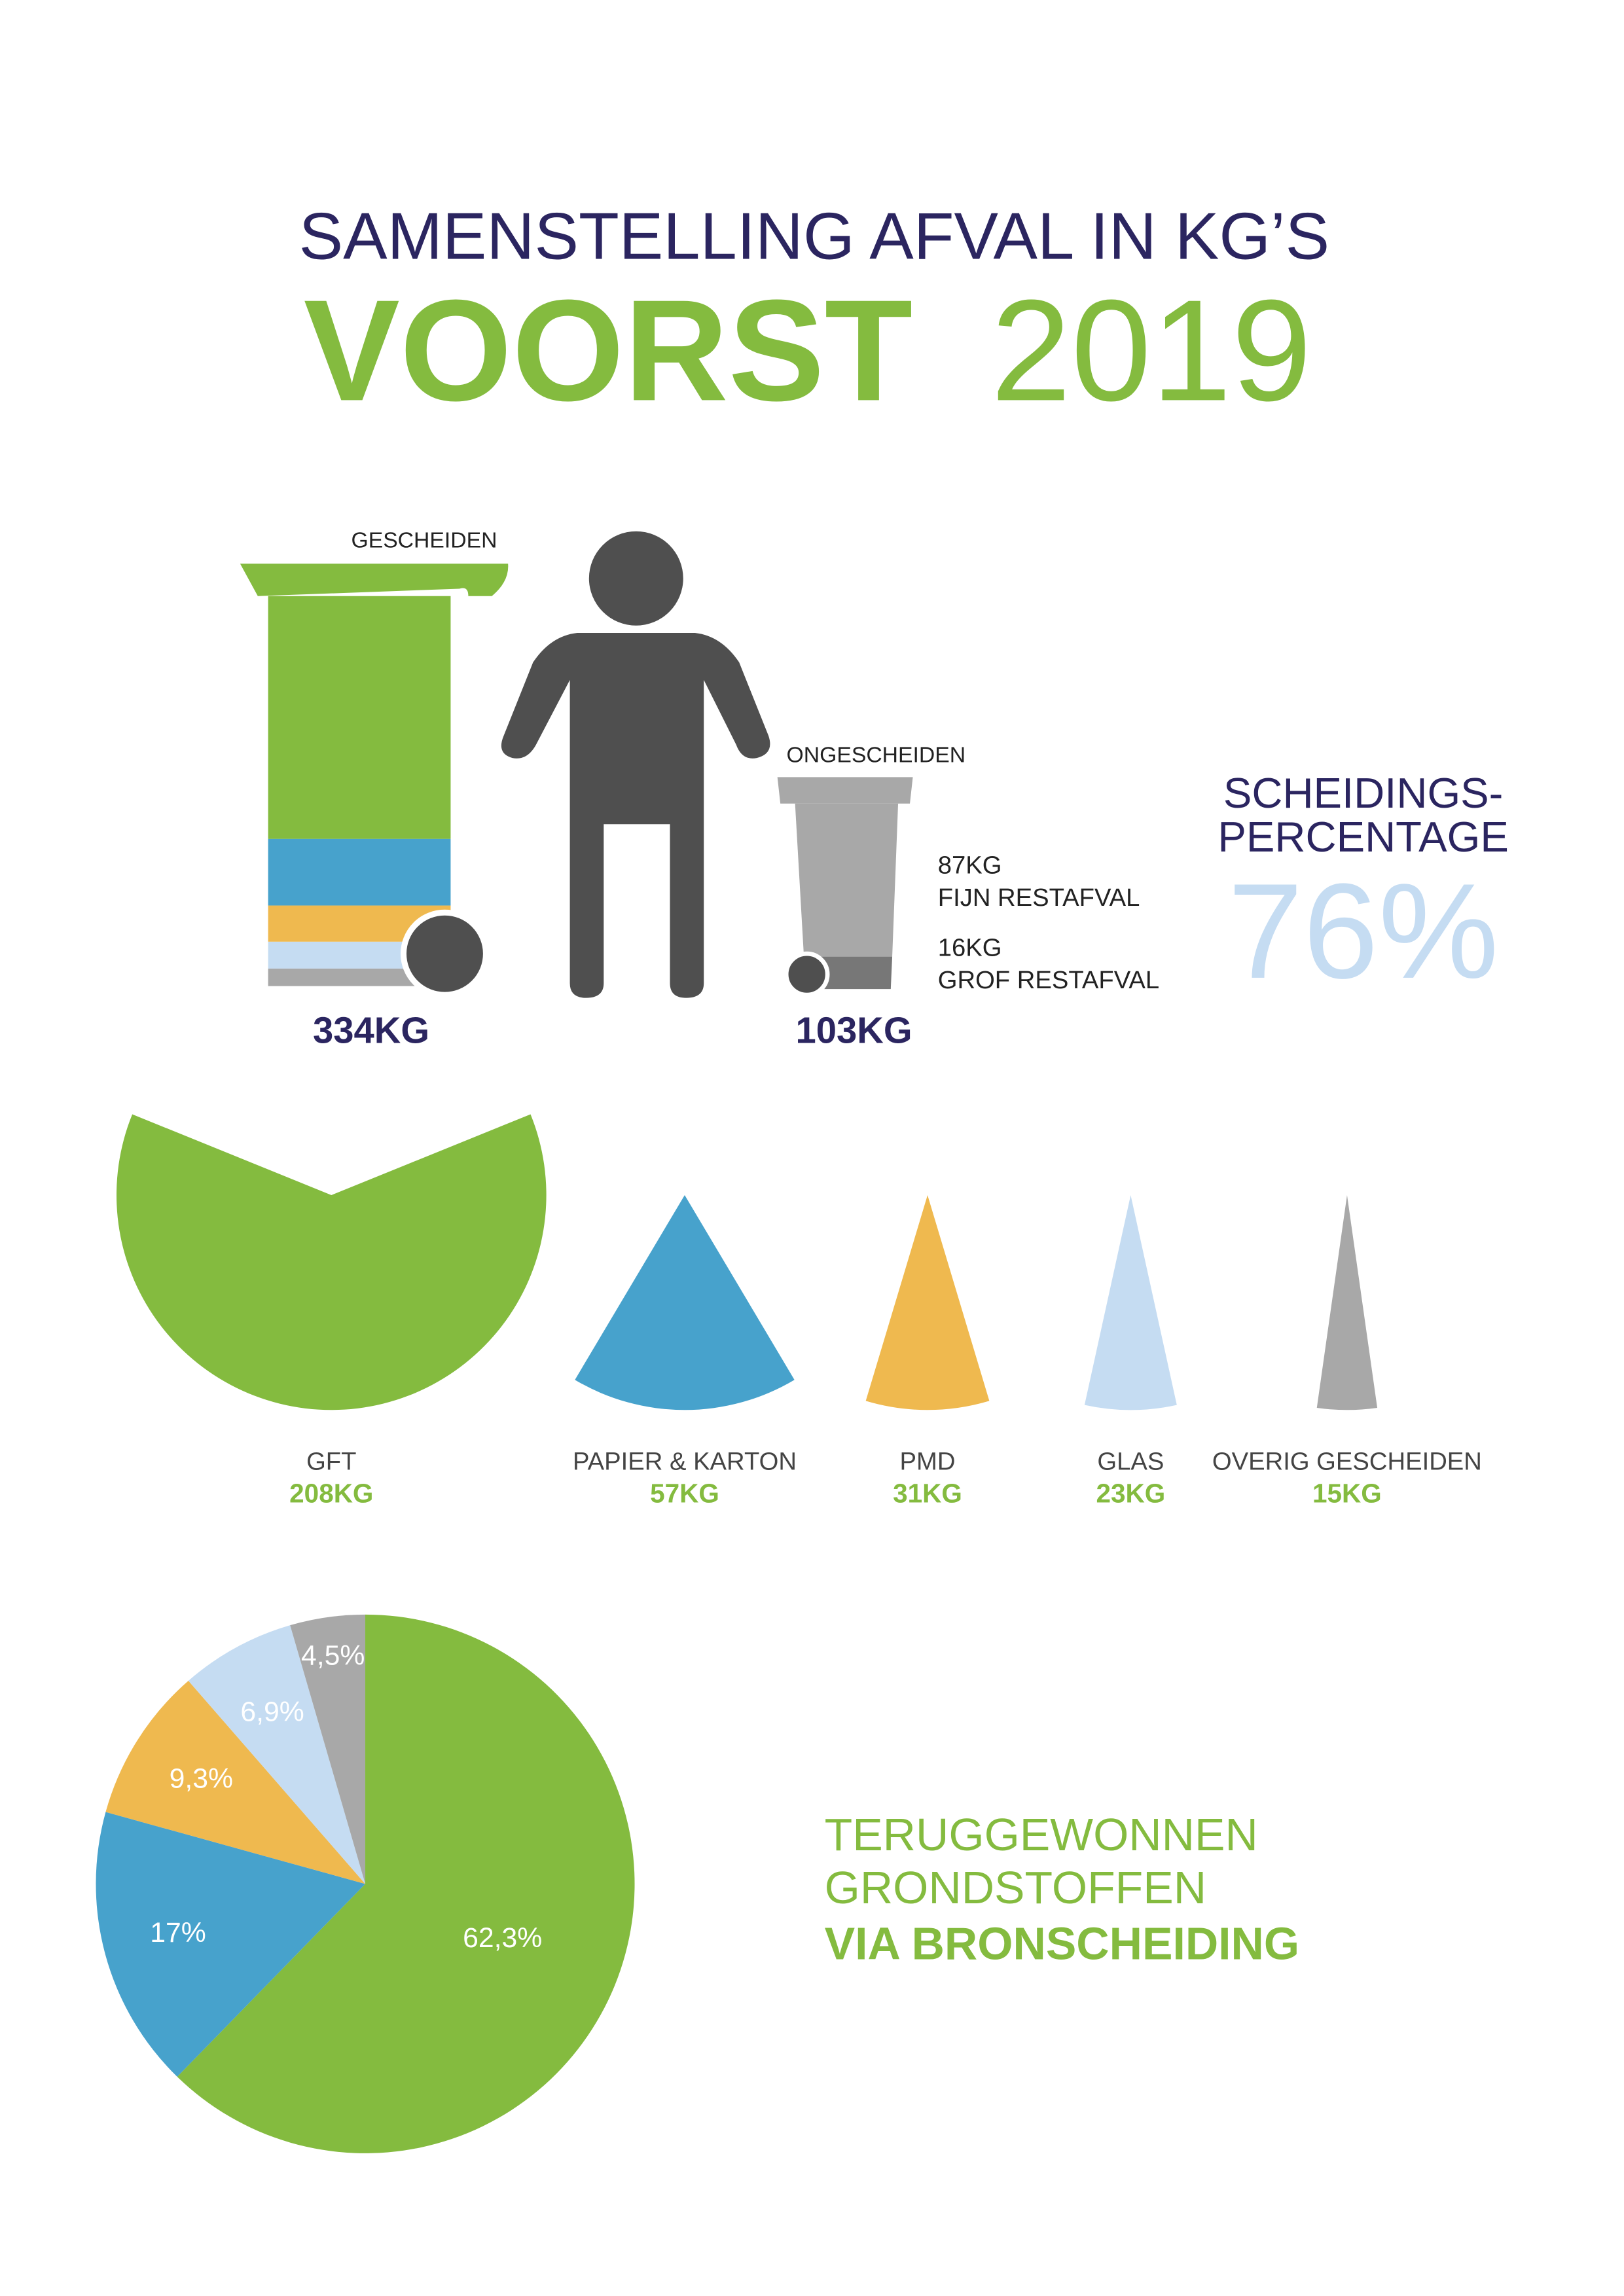 This screenshot has height=2296, width=1624. What do you see at coordinates (424, 540) in the screenshot?
I see `sorted-label: GESCHEIDEN` at bounding box center [424, 540].